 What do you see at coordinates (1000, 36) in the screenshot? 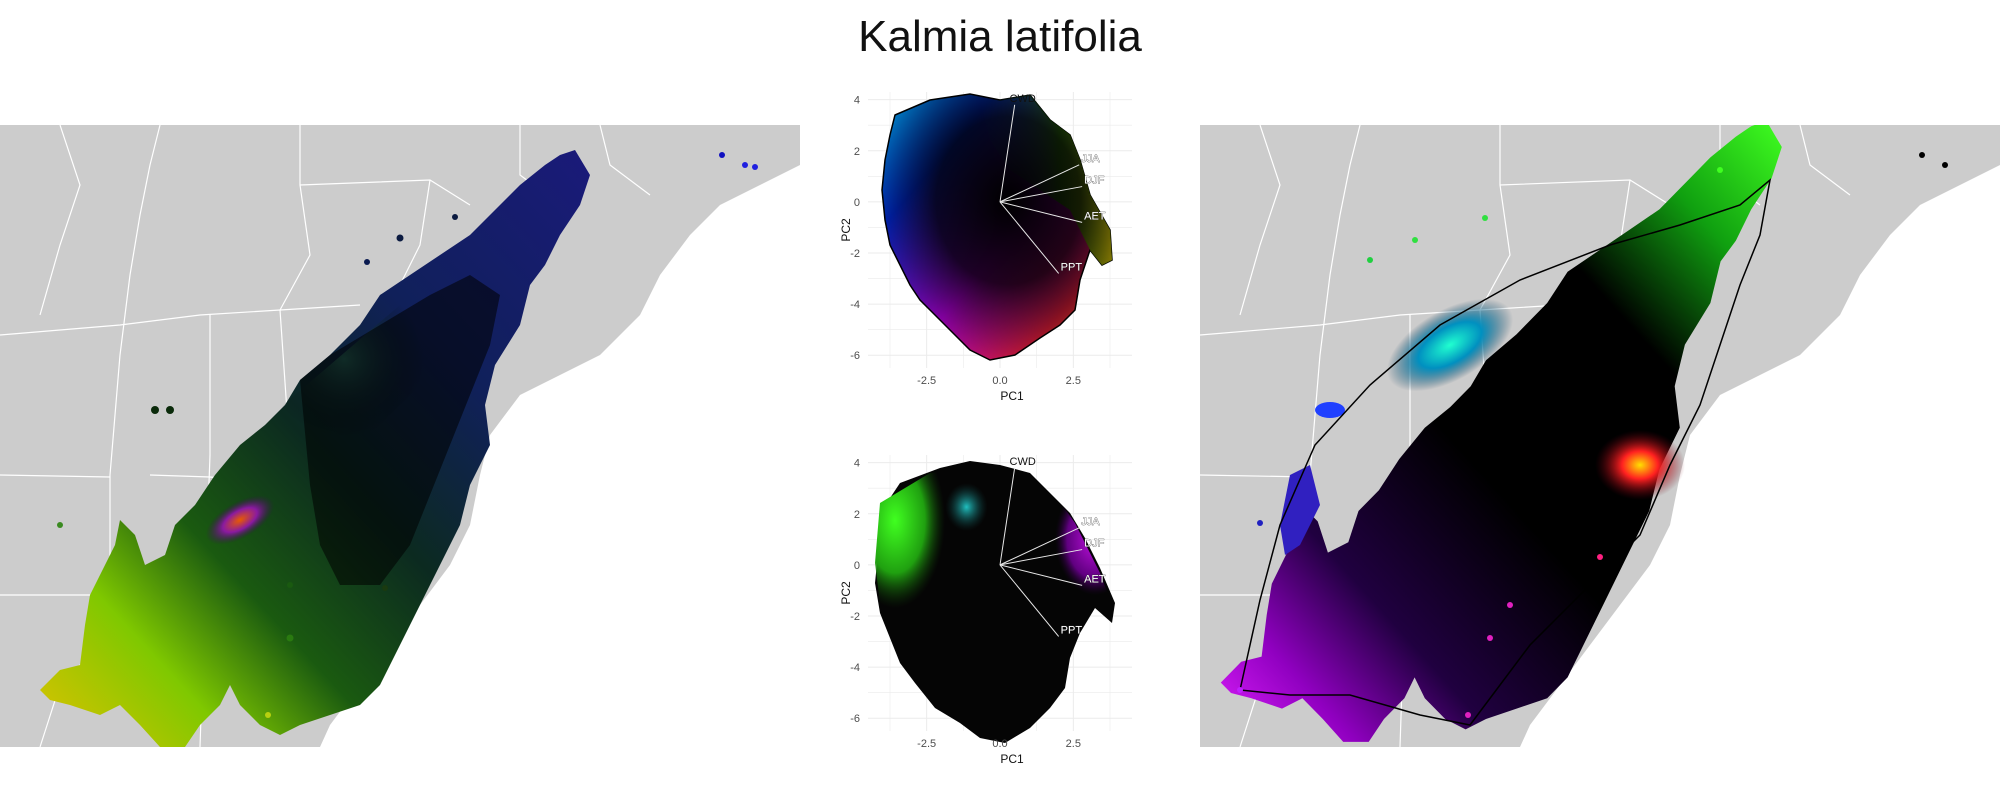
I see `figure-title: Kalmia latifolia` at bounding box center [1000, 36].